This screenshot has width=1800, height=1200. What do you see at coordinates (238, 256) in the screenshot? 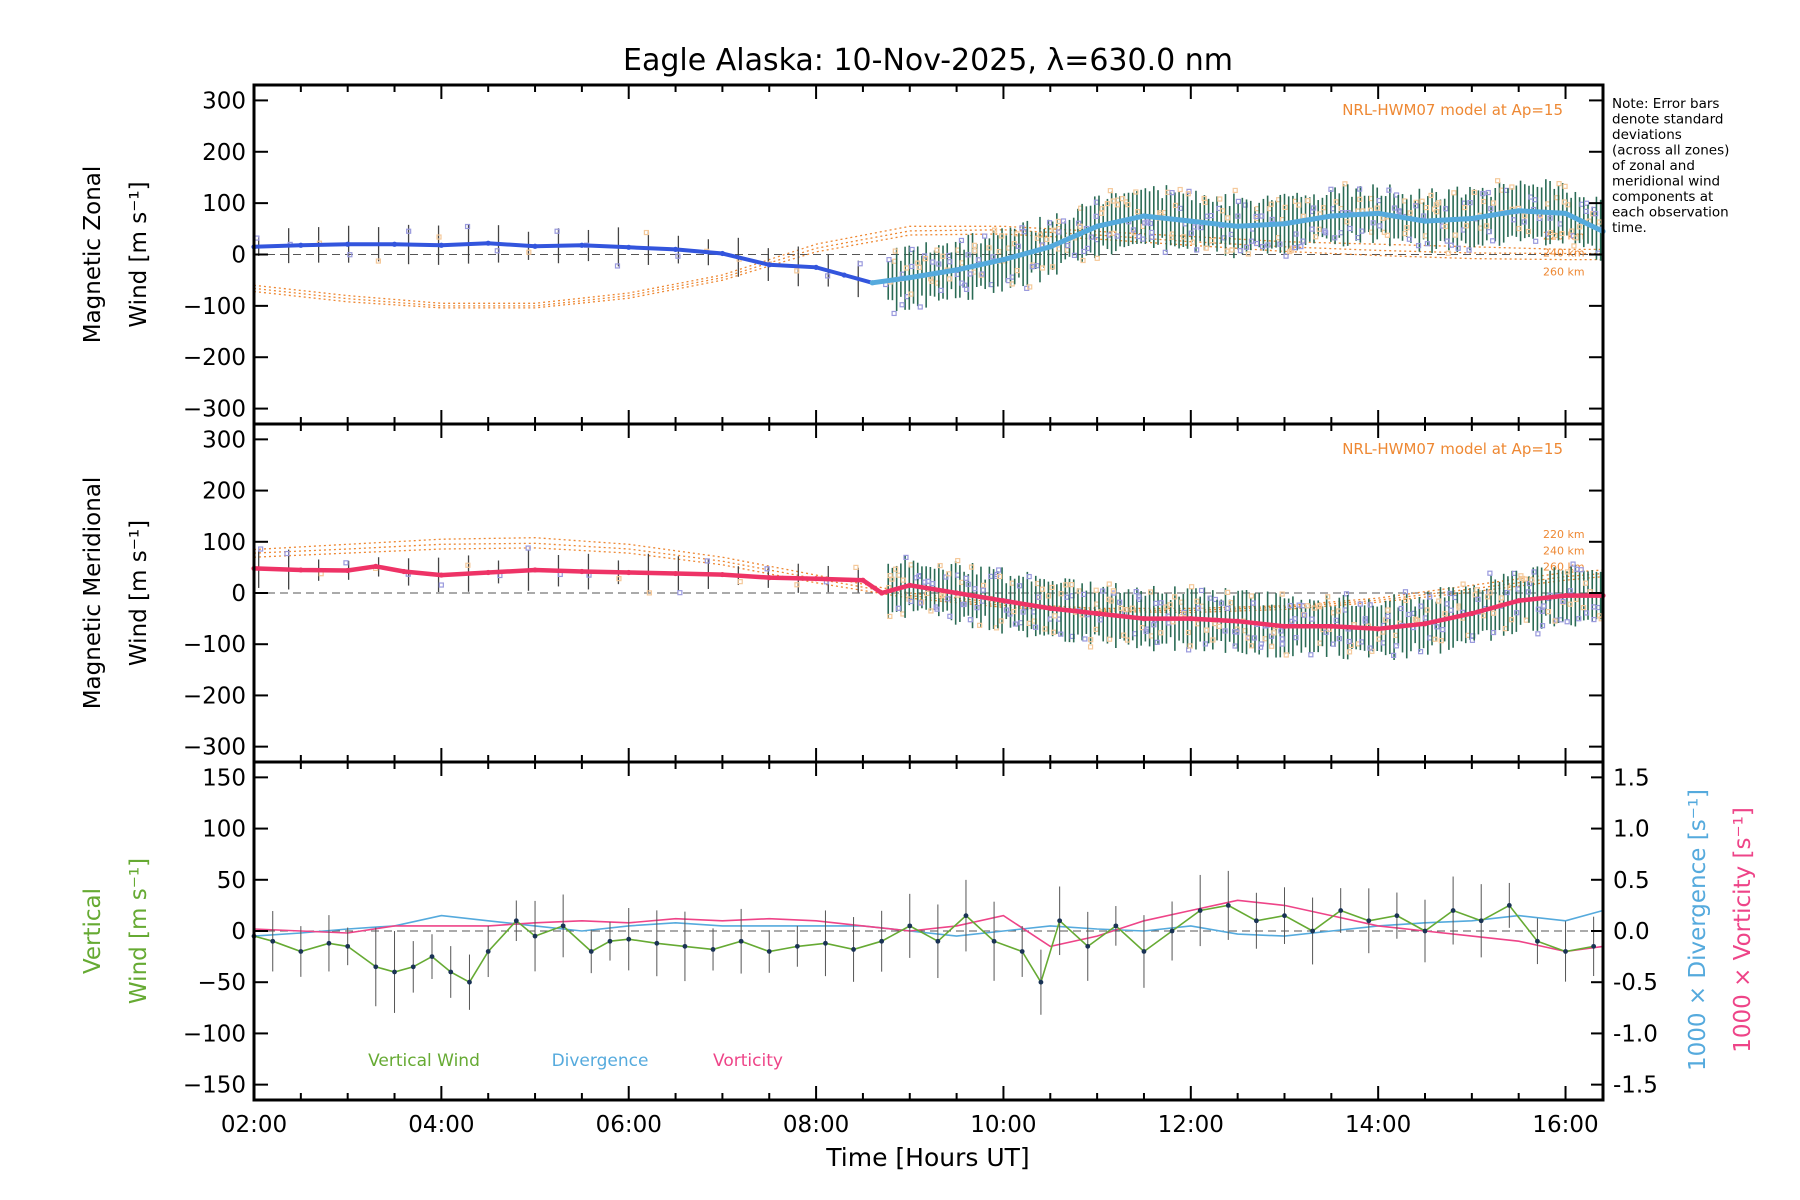
I see `y-tick-label: 0` at bounding box center [238, 256].